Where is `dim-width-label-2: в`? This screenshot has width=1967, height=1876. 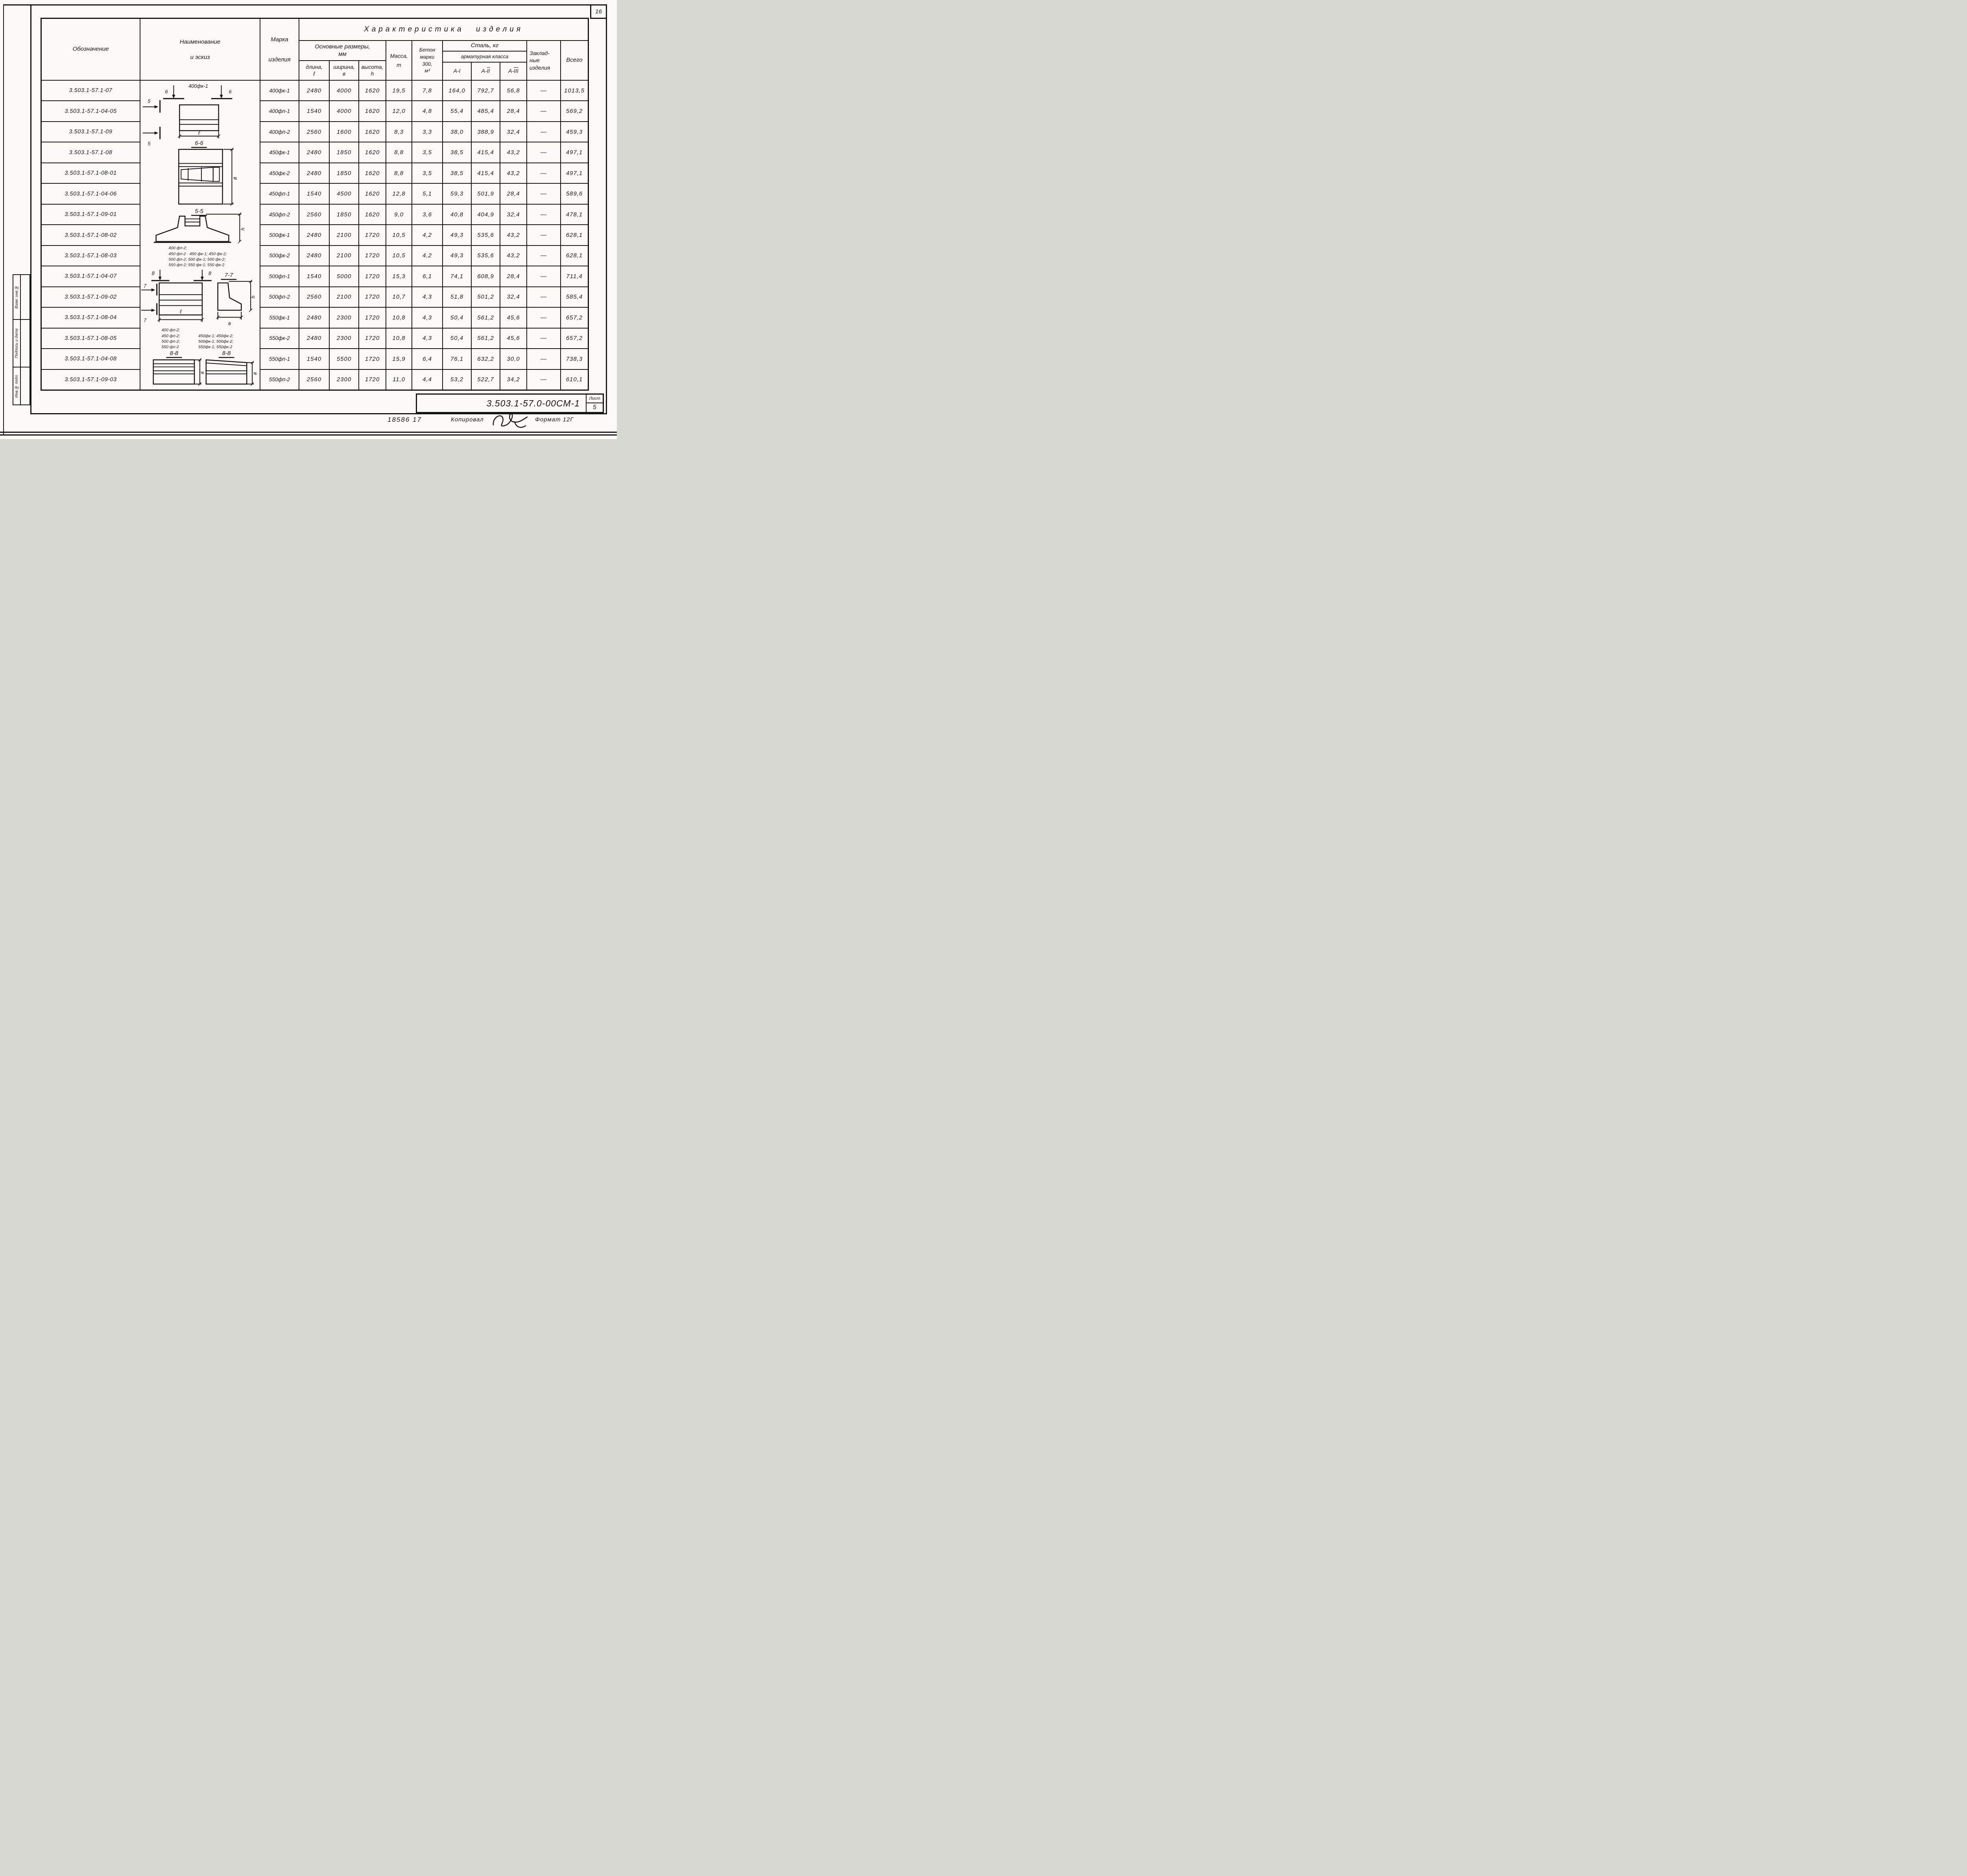
dim-width-label-2: в is located at coordinates (229, 323).